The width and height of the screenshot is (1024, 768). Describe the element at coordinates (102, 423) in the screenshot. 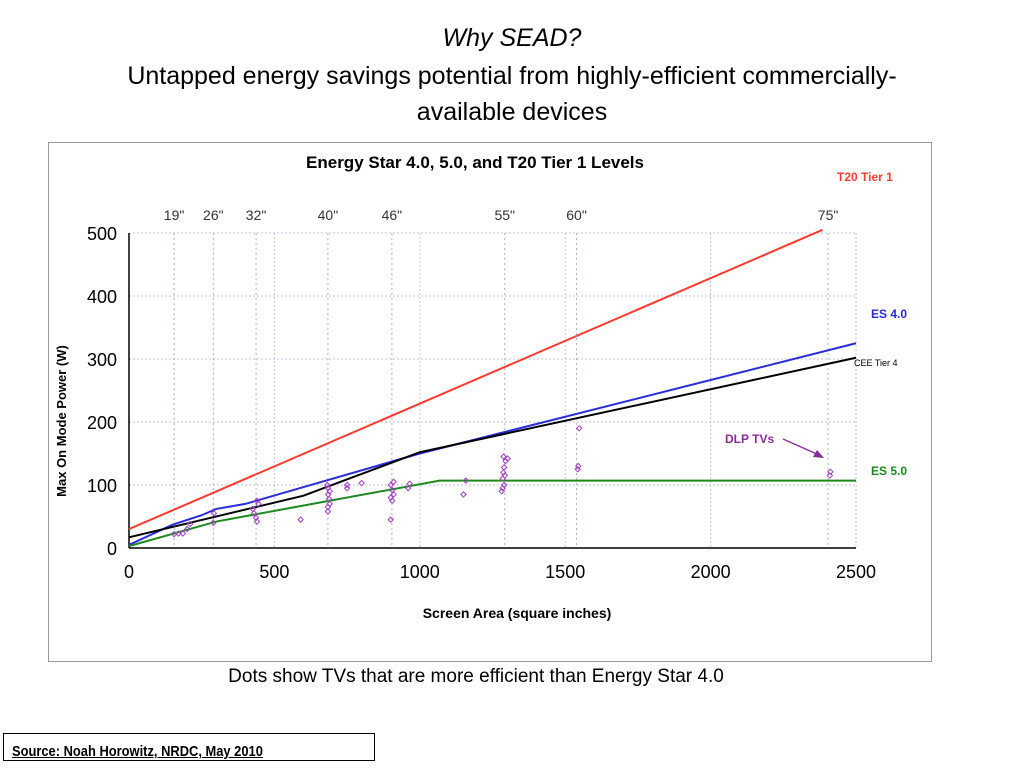

I see `y-tick-label: 200` at that location.